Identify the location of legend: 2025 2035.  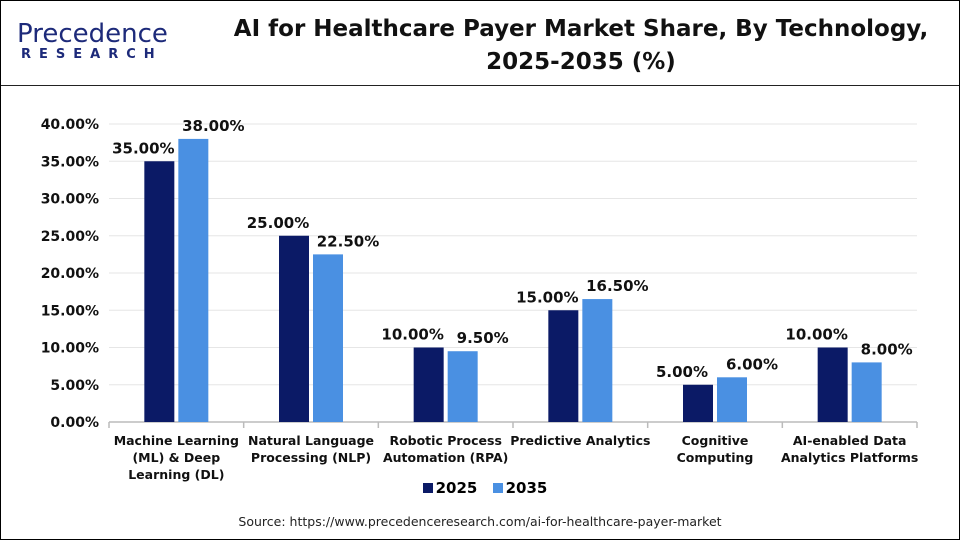
(480, 488).